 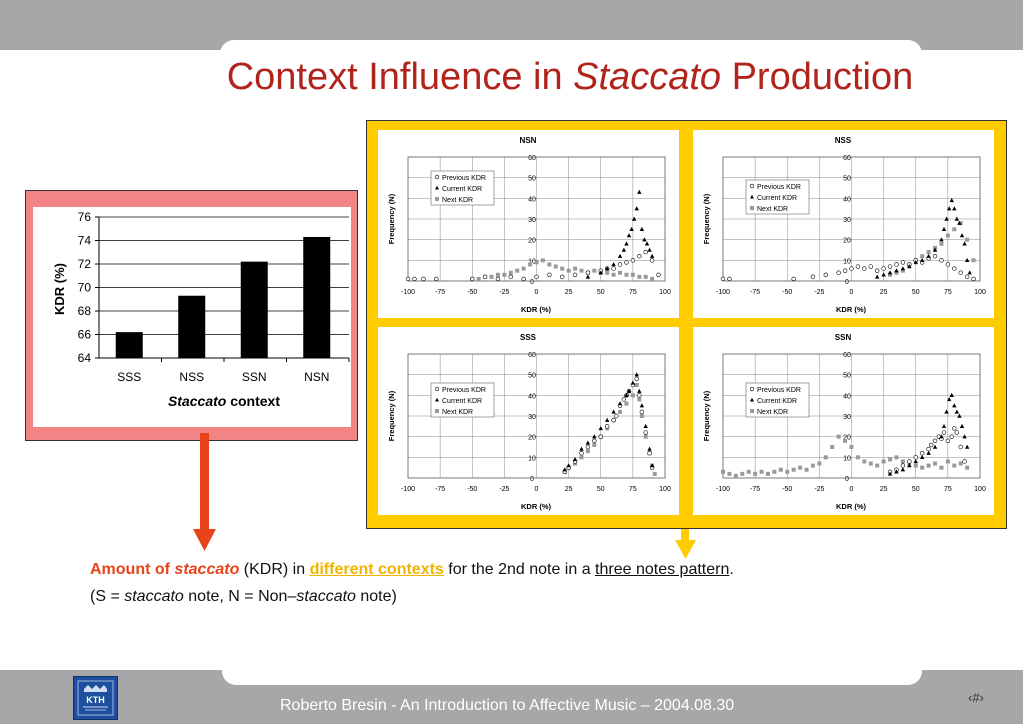 What do you see at coordinates (528, 140) in the screenshot?
I see `scatter-title: NSN` at bounding box center [528, 140].